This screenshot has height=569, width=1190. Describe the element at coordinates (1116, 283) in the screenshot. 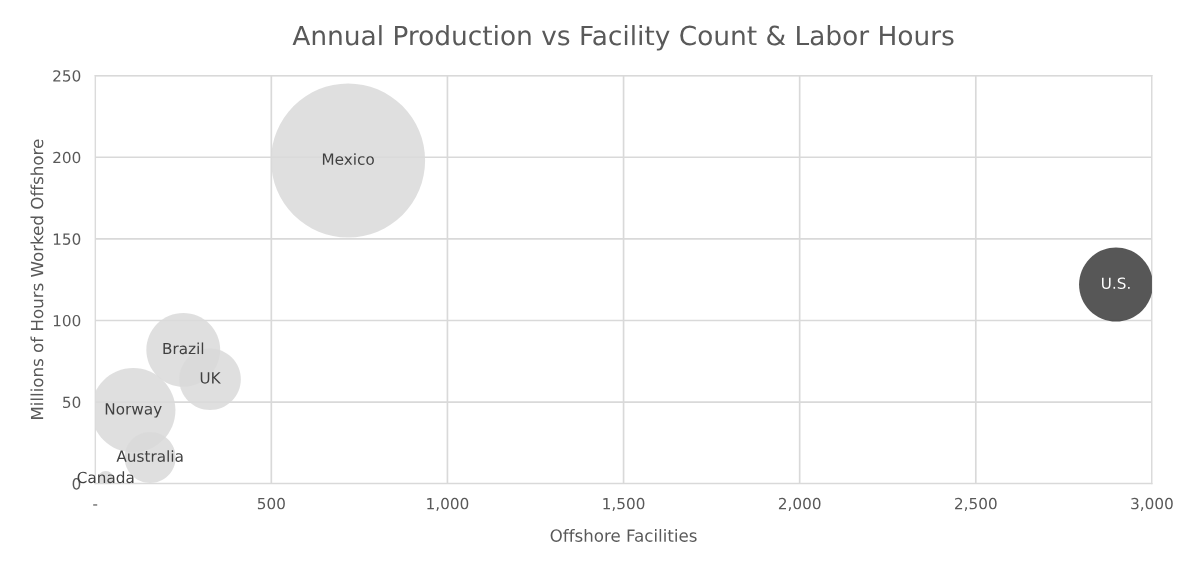

I see `series-label: U.S.` at that location.